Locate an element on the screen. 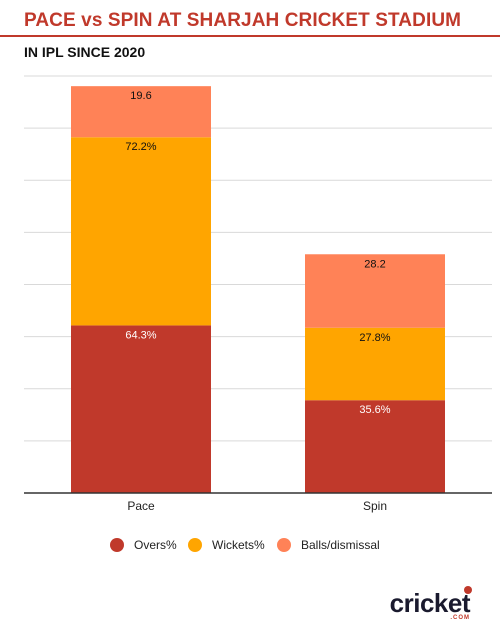  cricket-com-logo: cricket .COM is located at coordinates (430, 603).